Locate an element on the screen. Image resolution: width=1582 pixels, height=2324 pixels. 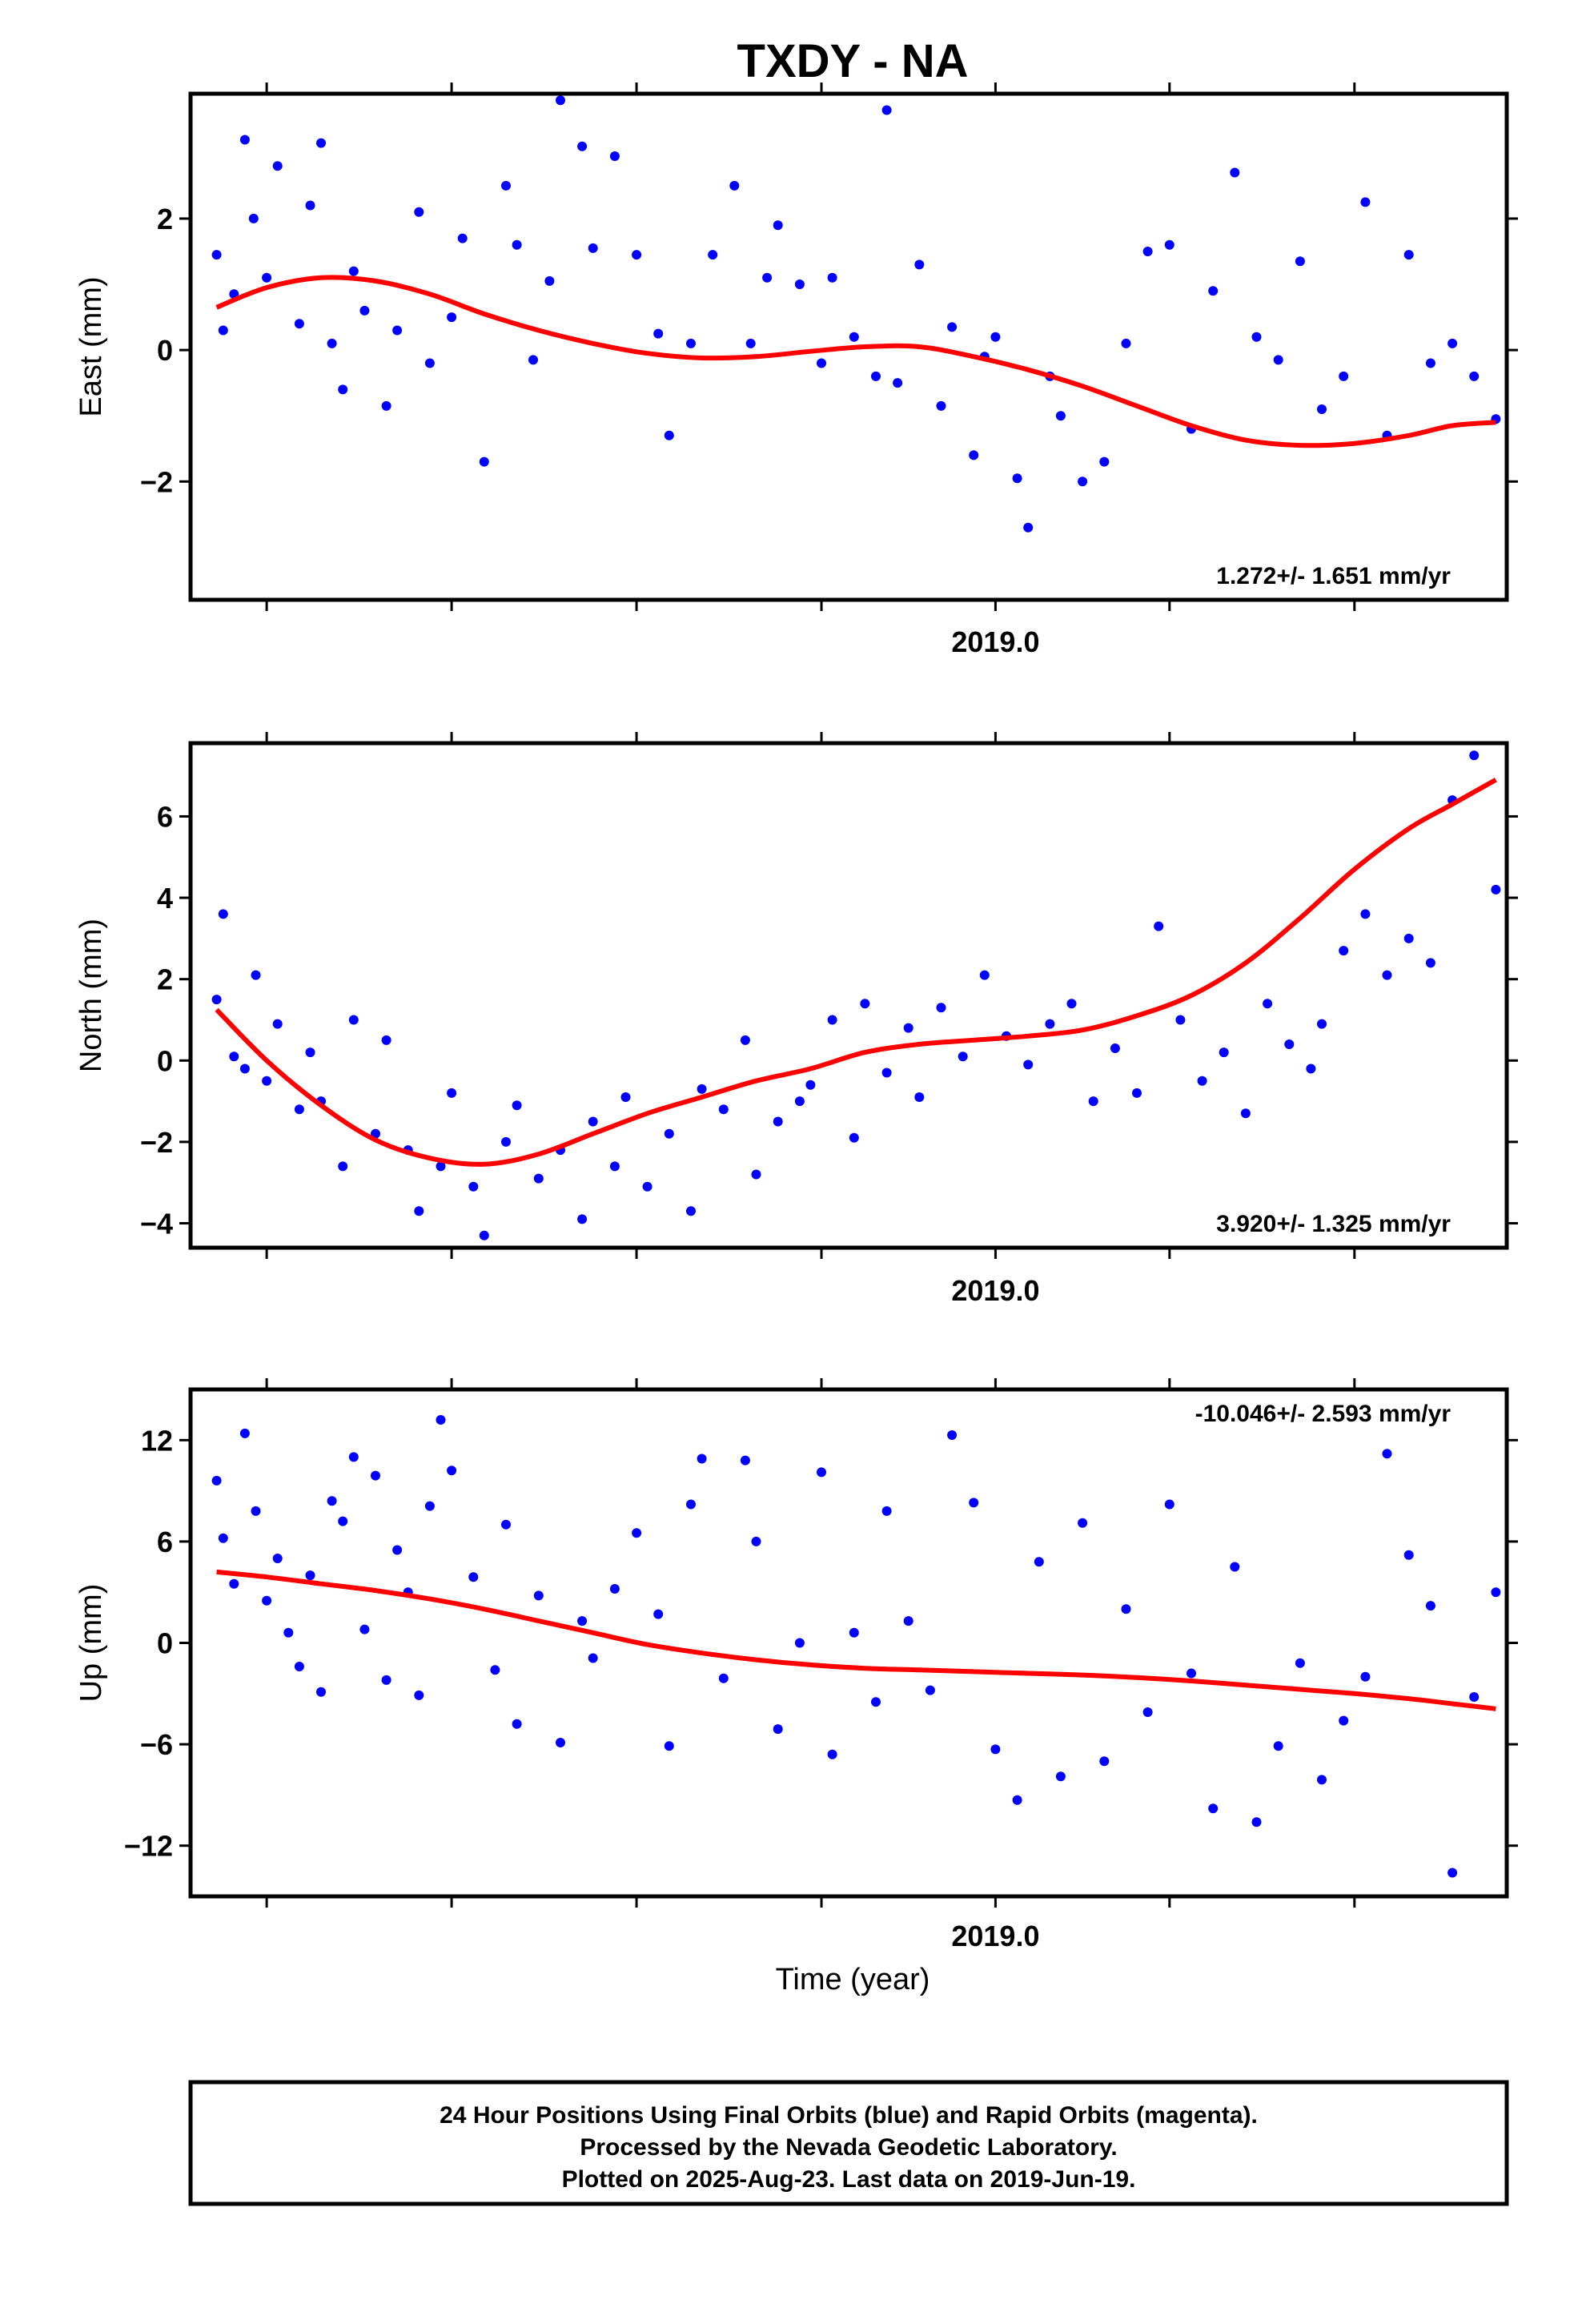
east-y-tick-label: 2 is located at coordinates (165, 219).